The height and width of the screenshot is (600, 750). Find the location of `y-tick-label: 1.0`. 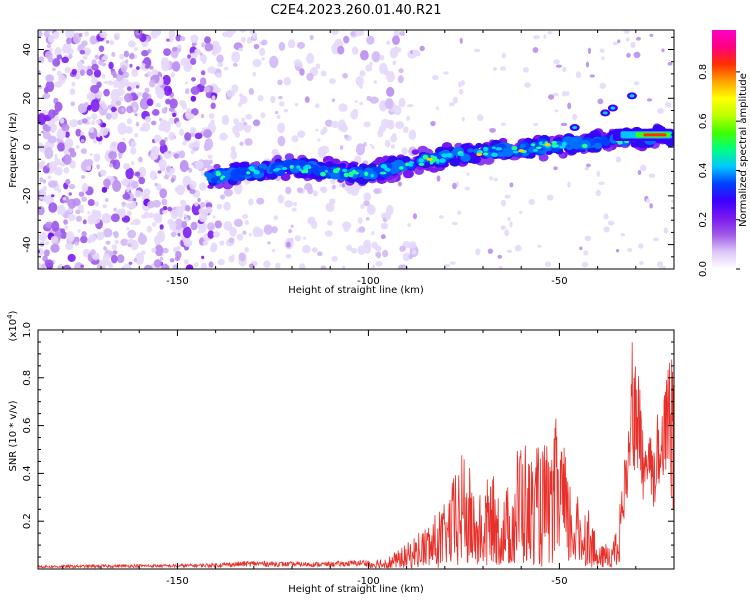

y-tick-label: 1.0 is located at coordinates (27, 330).